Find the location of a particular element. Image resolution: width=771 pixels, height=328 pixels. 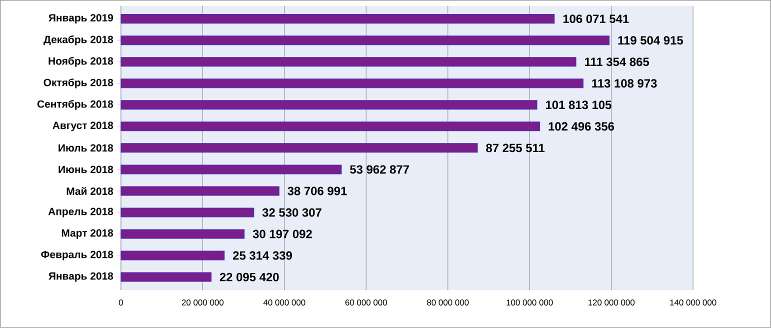

data-label: 113 108 973 is located at coordinates (624, 83).